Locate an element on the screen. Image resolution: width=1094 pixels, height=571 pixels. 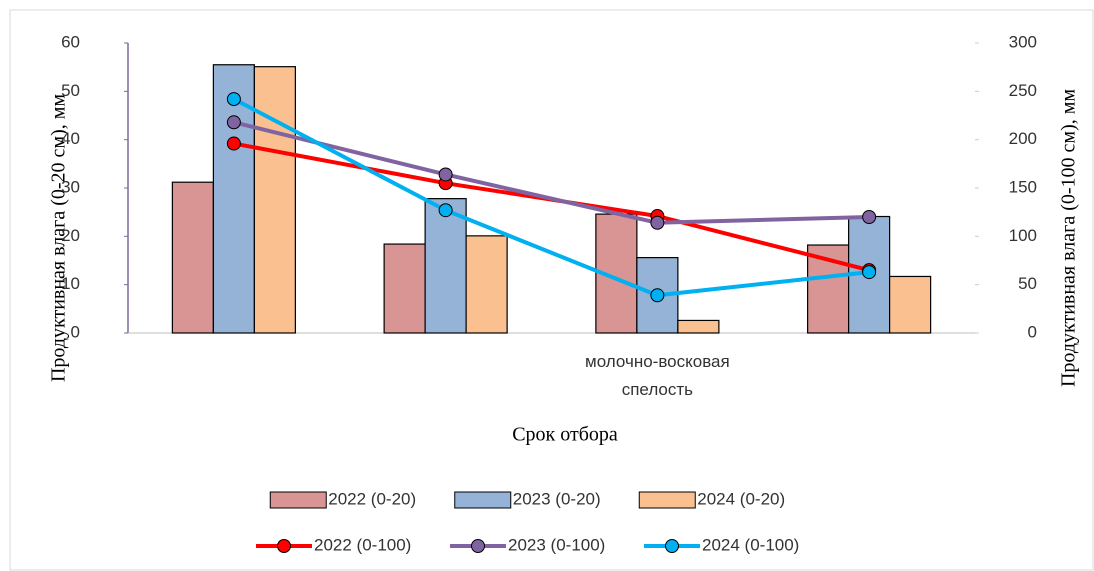
y-tick-label: 50 is located at coordinates (70, 90).